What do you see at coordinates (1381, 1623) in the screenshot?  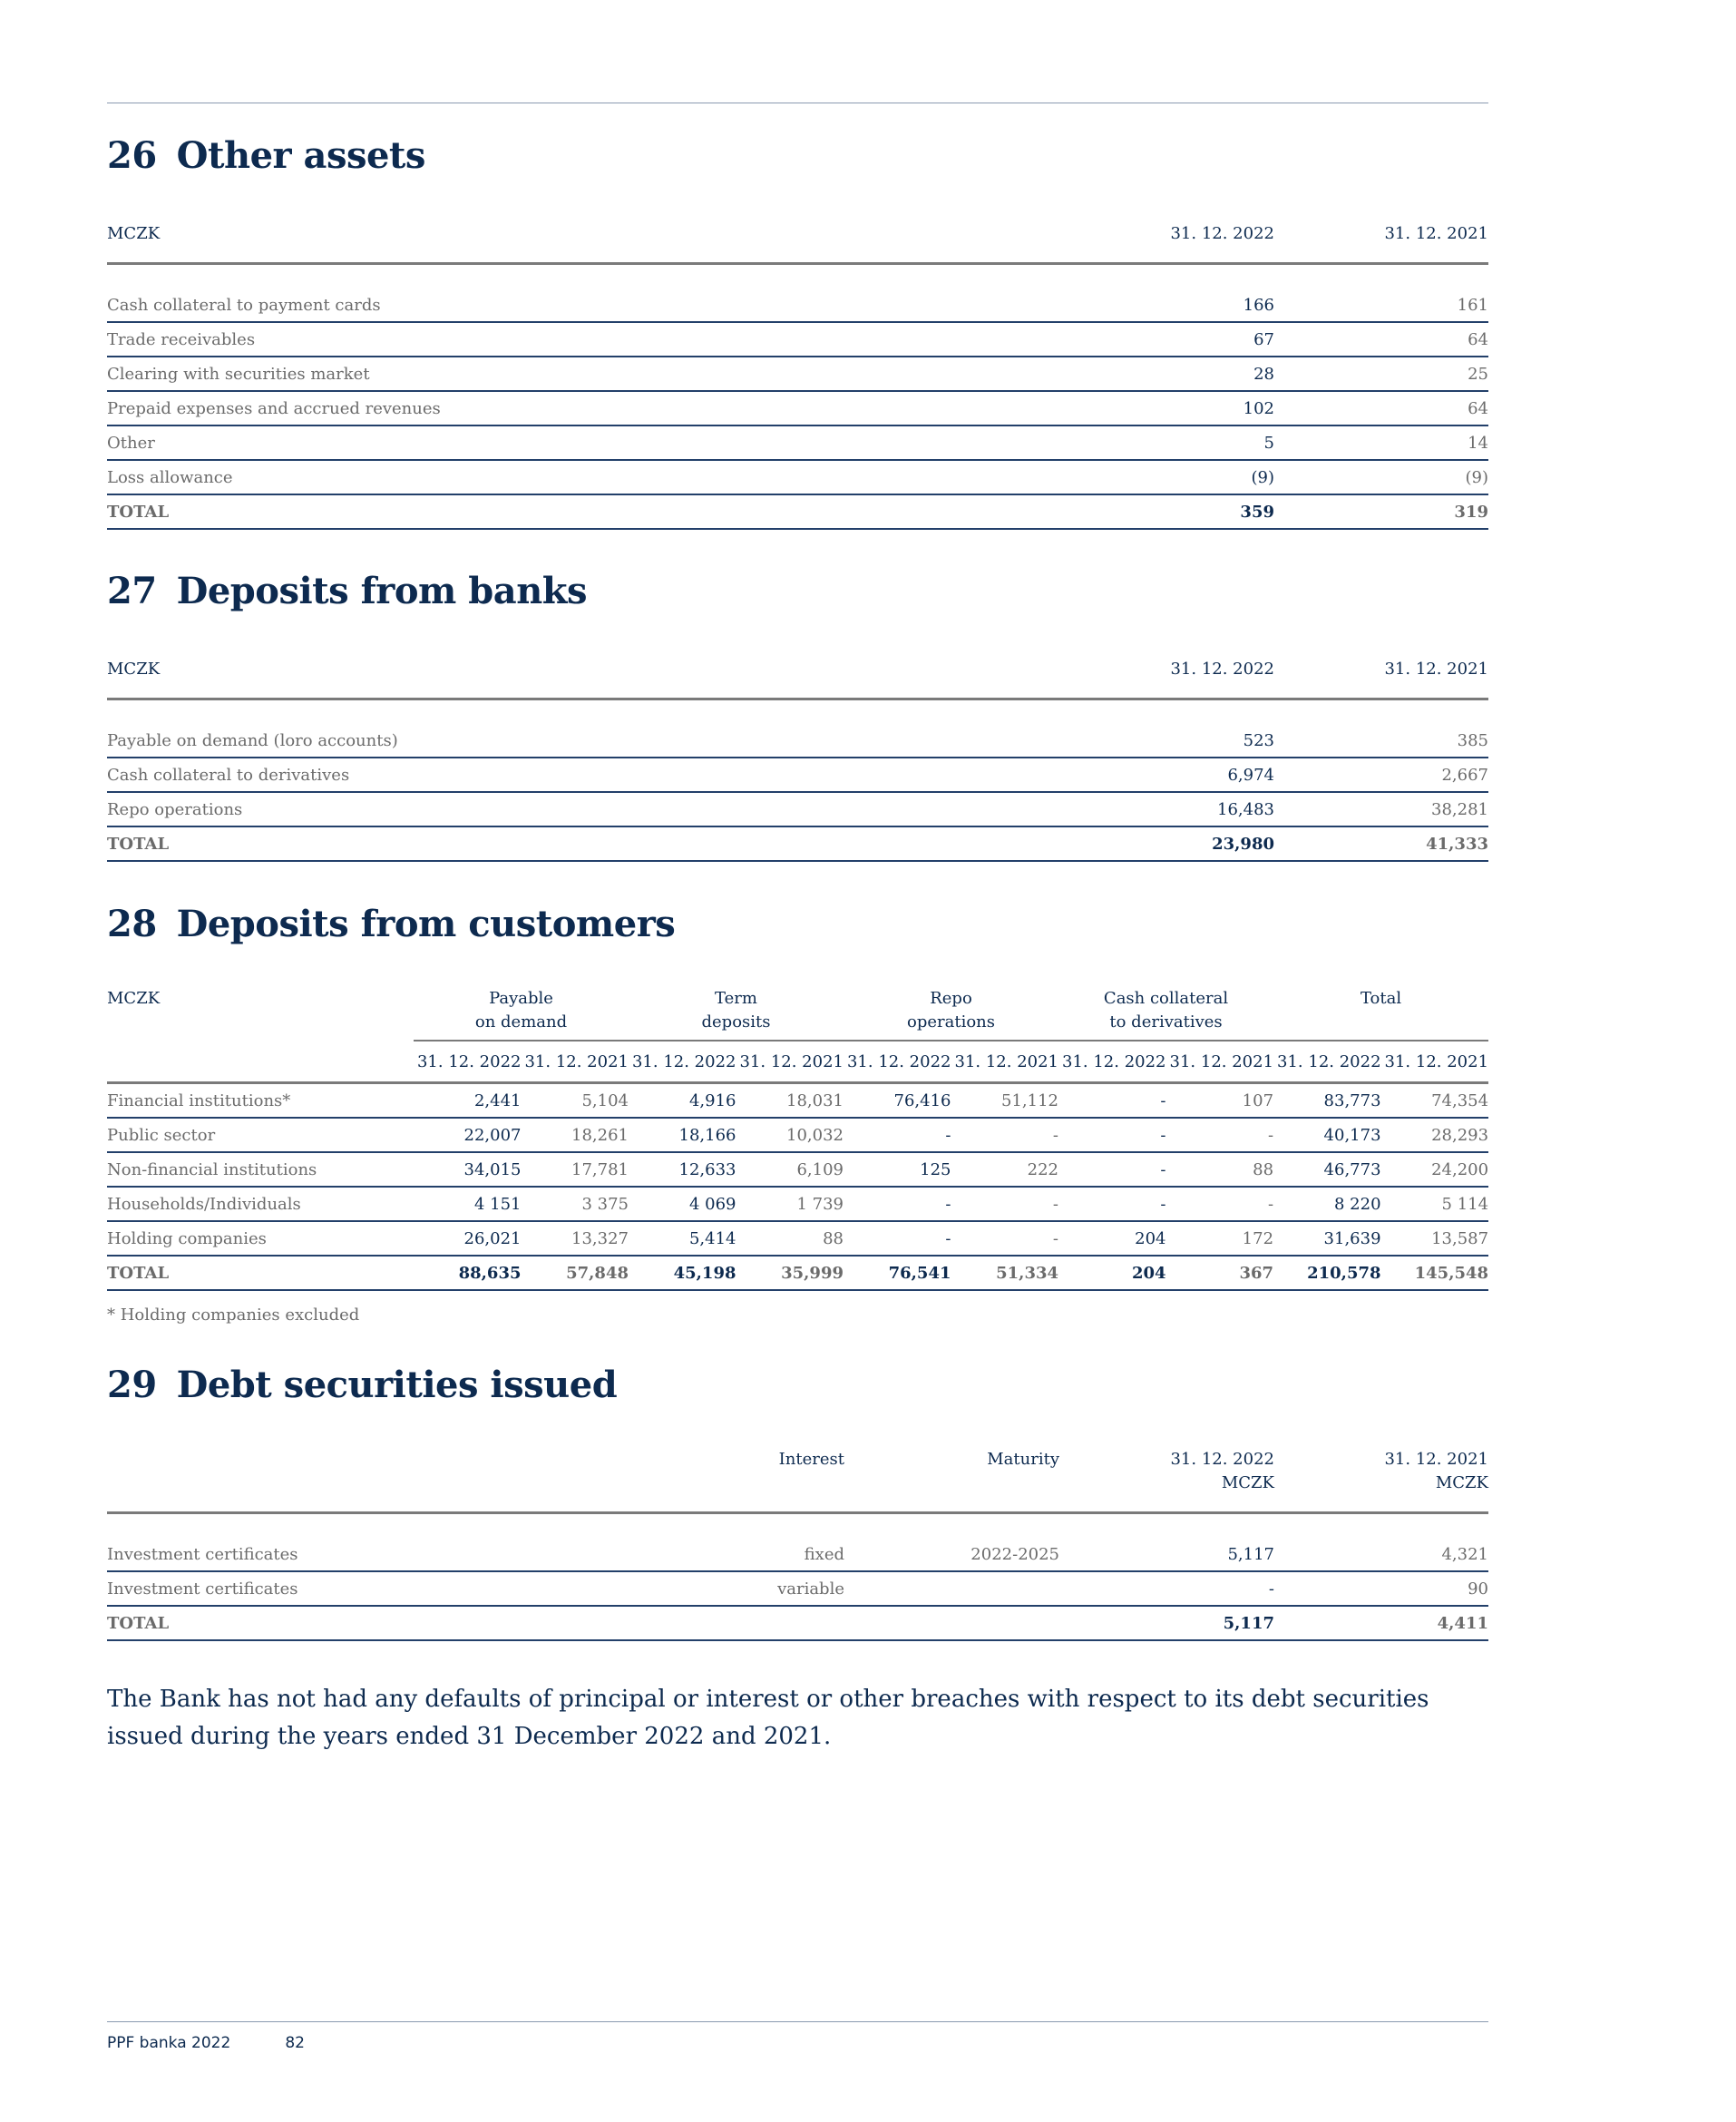 I see `cell-value: 4,411` at bounding box center [1381, 1623].